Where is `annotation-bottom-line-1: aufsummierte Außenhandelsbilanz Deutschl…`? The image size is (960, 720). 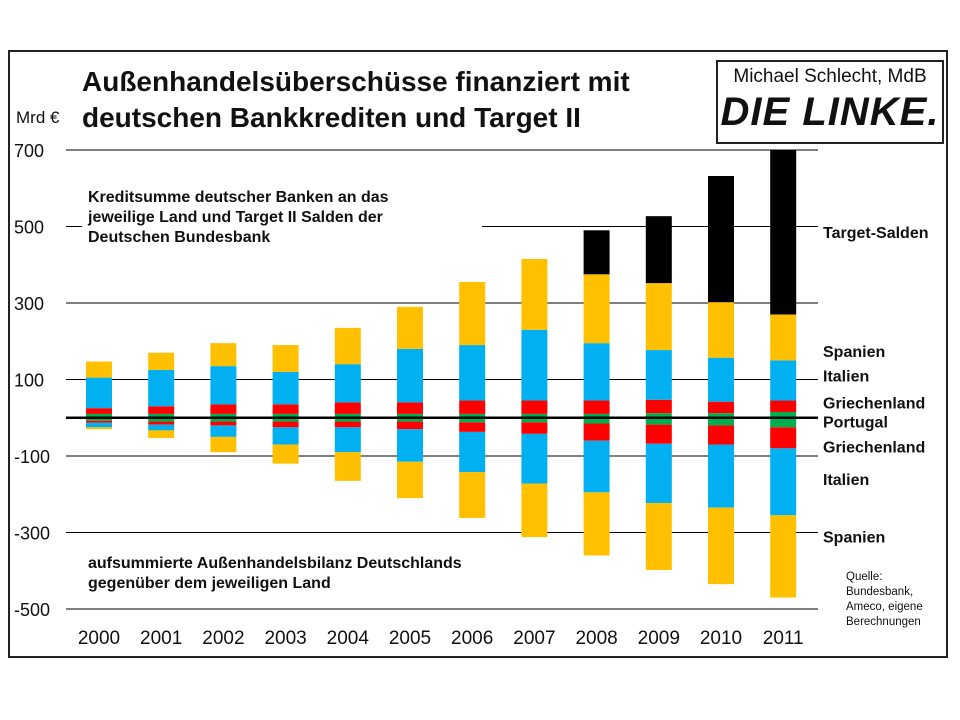
annotation-bottom-line-1: aufsummierte Außenhandelsbilanz Deutschl… is located at coordinates (275, 563).